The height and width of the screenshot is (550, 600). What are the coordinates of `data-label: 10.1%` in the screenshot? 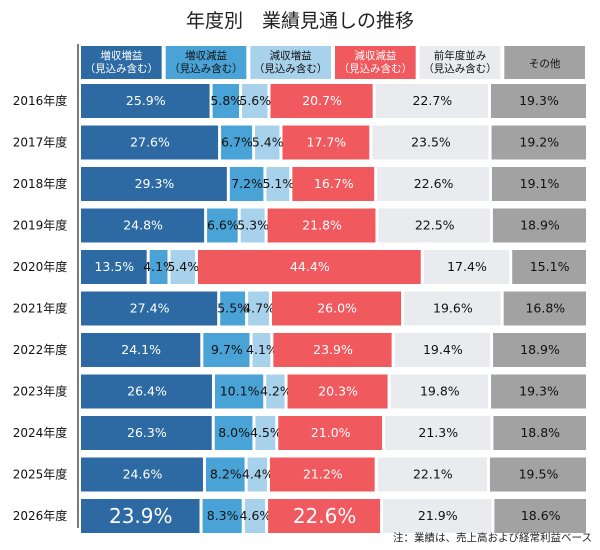 It's located at (240, 391).